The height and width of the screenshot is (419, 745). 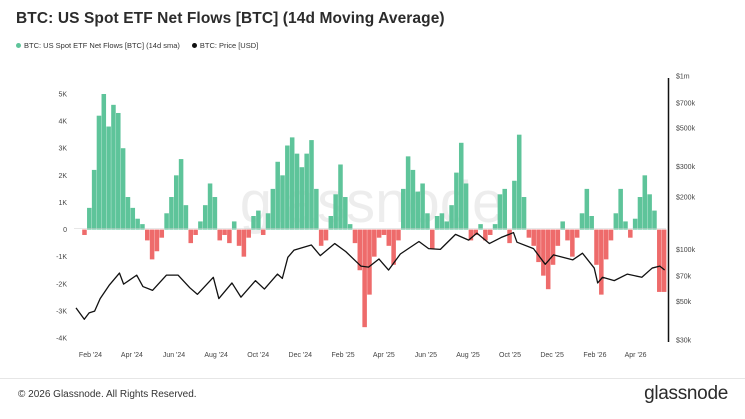 I want to click on legend-dot-etf-flows, so click(x=18, y=45).